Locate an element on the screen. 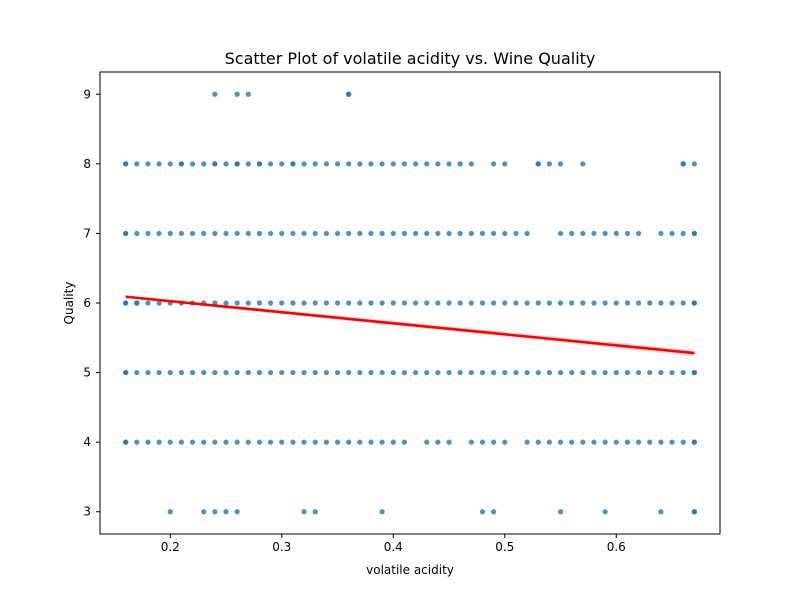 This screenshot has width=800, height=604. y-axis-ticks: 3 4 5 6 7 8 9 is located at coordinates (91, 303).